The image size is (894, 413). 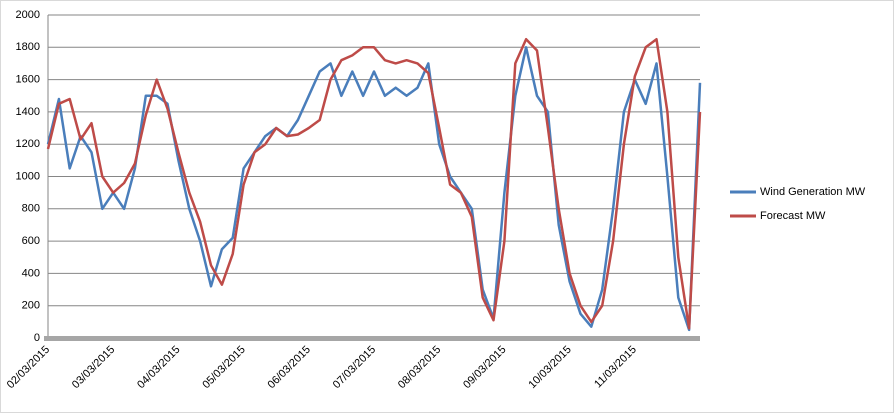 What do you see at coordinates (31, 306) in the screenshot?
I see `y-tick-label: 200` at bounding box center [31, 306].